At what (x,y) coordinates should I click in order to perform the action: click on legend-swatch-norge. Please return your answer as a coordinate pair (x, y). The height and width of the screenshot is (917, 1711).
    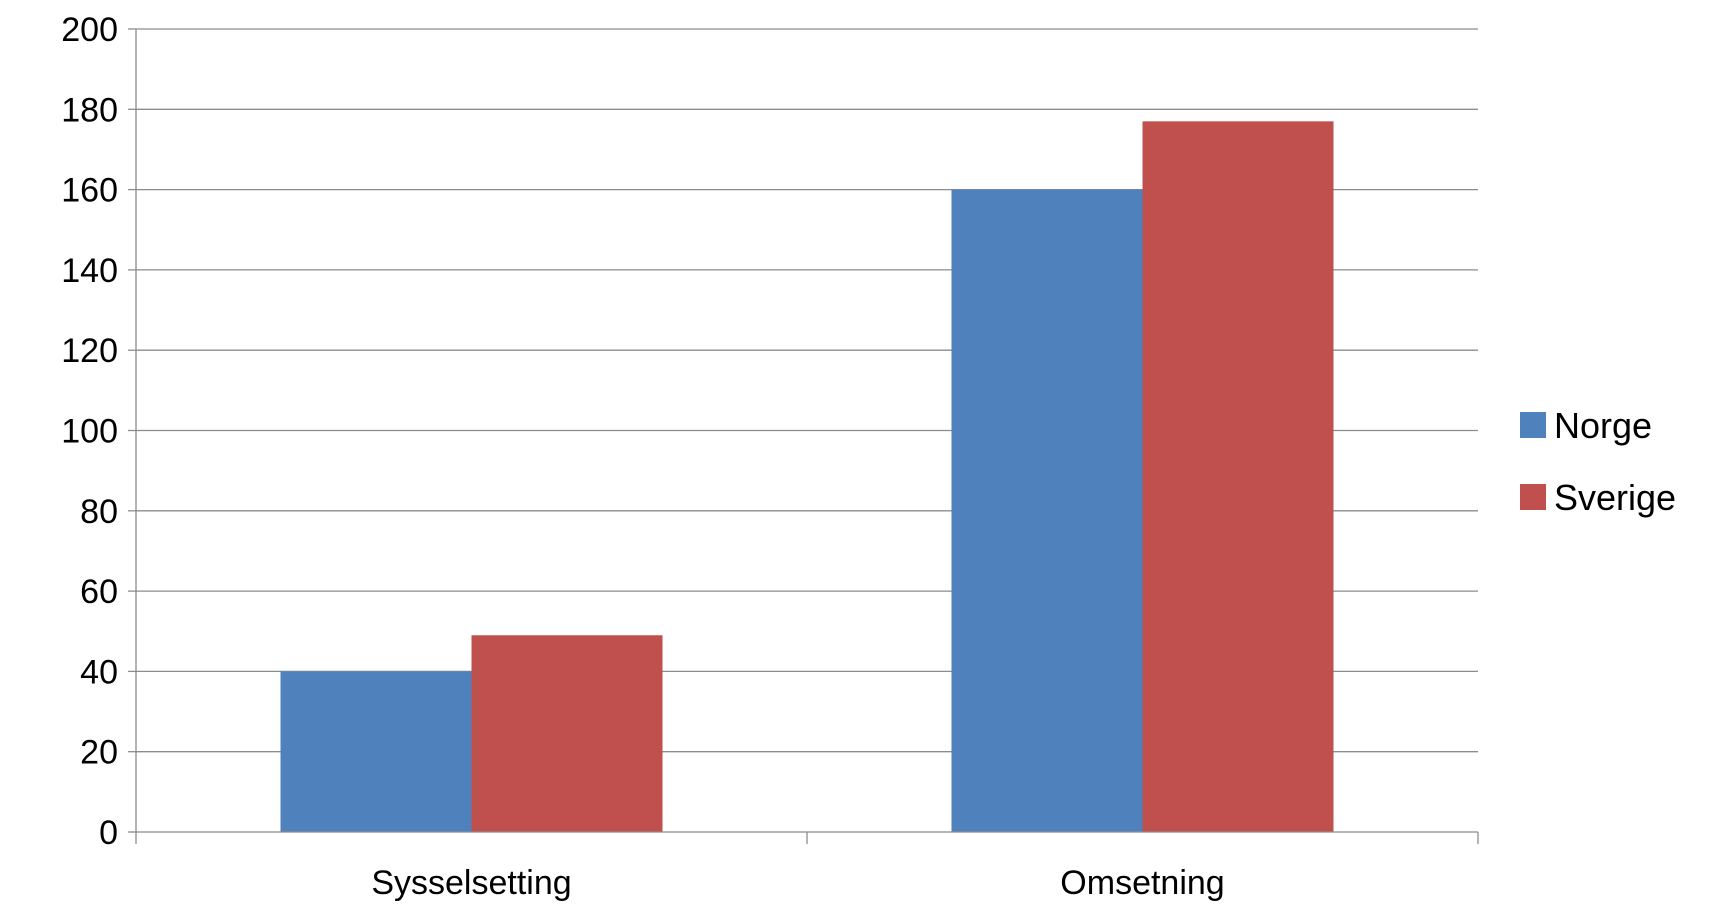
    Looking at the image, I should click on (1533, 425).